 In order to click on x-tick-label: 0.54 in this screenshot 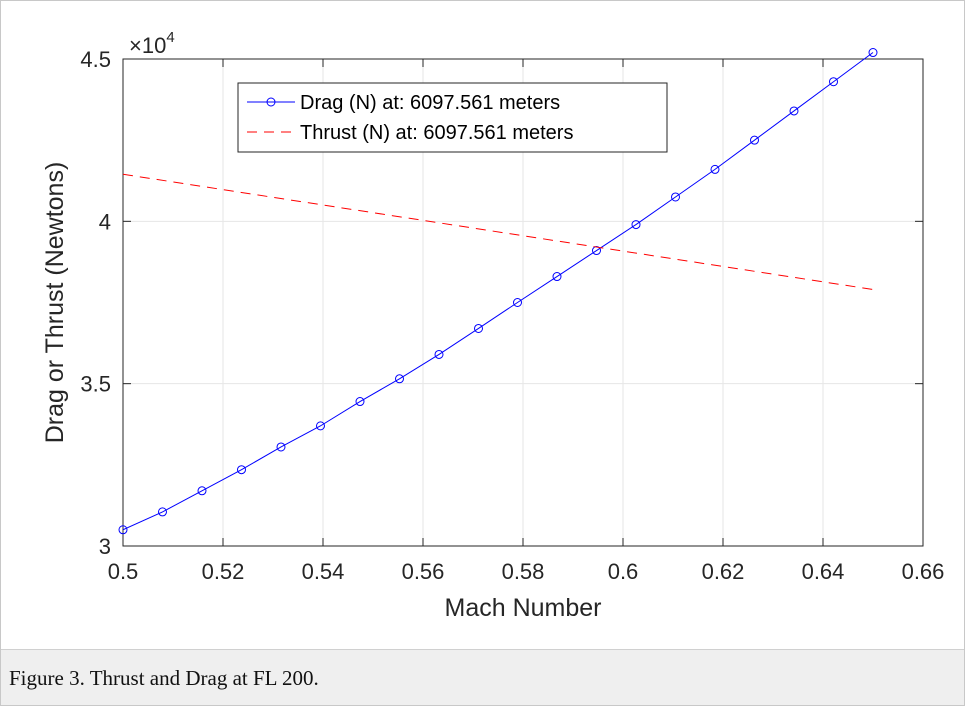, I will do `click(323, 571)`.